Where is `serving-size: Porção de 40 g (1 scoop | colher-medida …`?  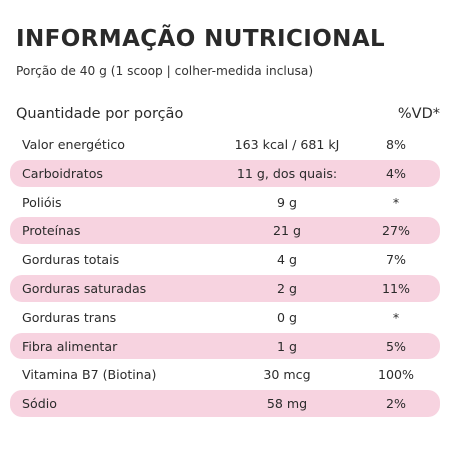 serving-size: Porção de 40 g (1 scoop | colher-medida … is located at coordinates (165, 71).